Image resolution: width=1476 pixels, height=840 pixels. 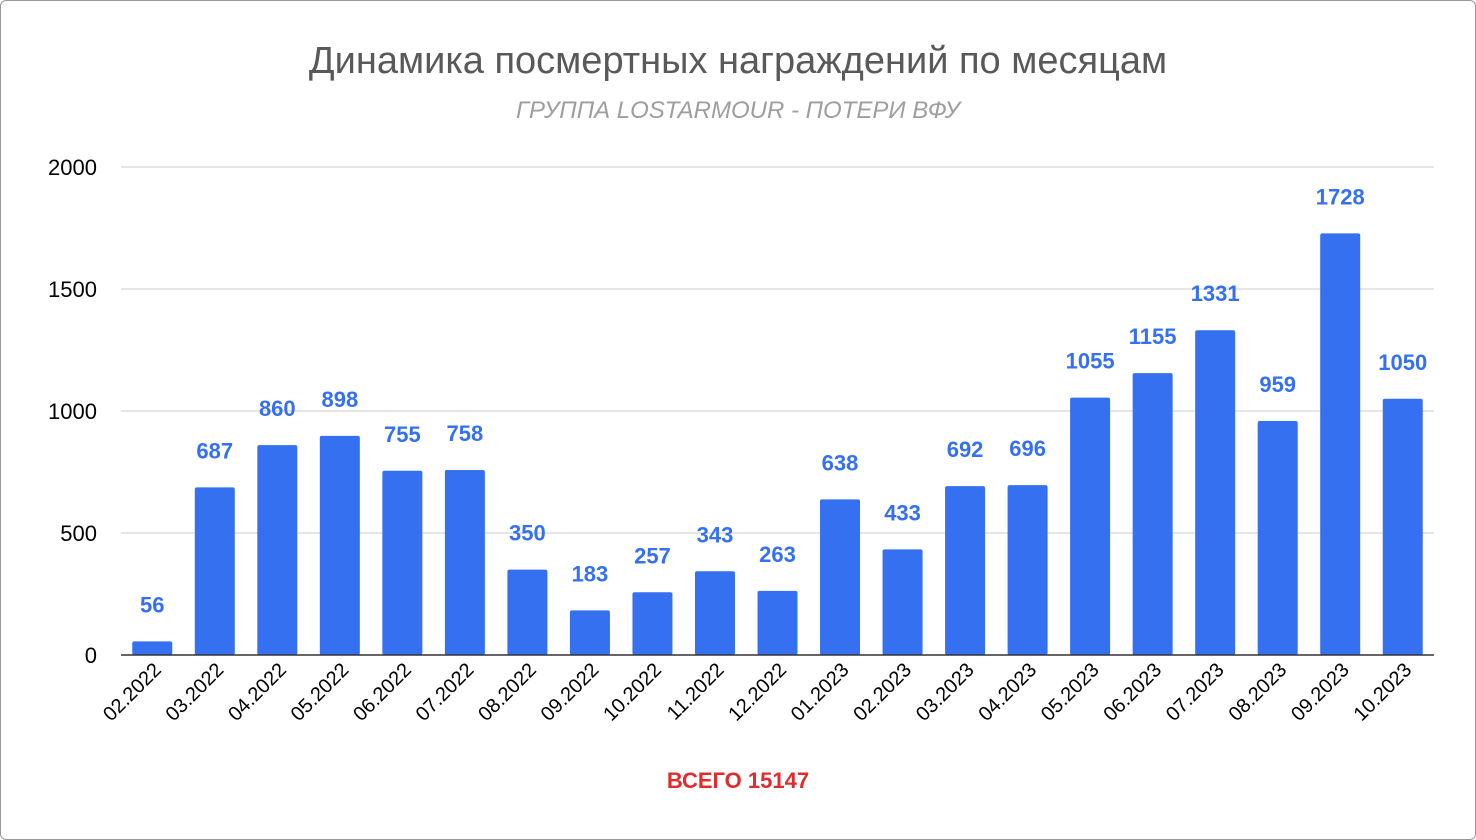 What do you see at coordinates (382, 692) in the screenshot?
I see `x-tick-label: 06.2022` at bounding box center [382, 692].